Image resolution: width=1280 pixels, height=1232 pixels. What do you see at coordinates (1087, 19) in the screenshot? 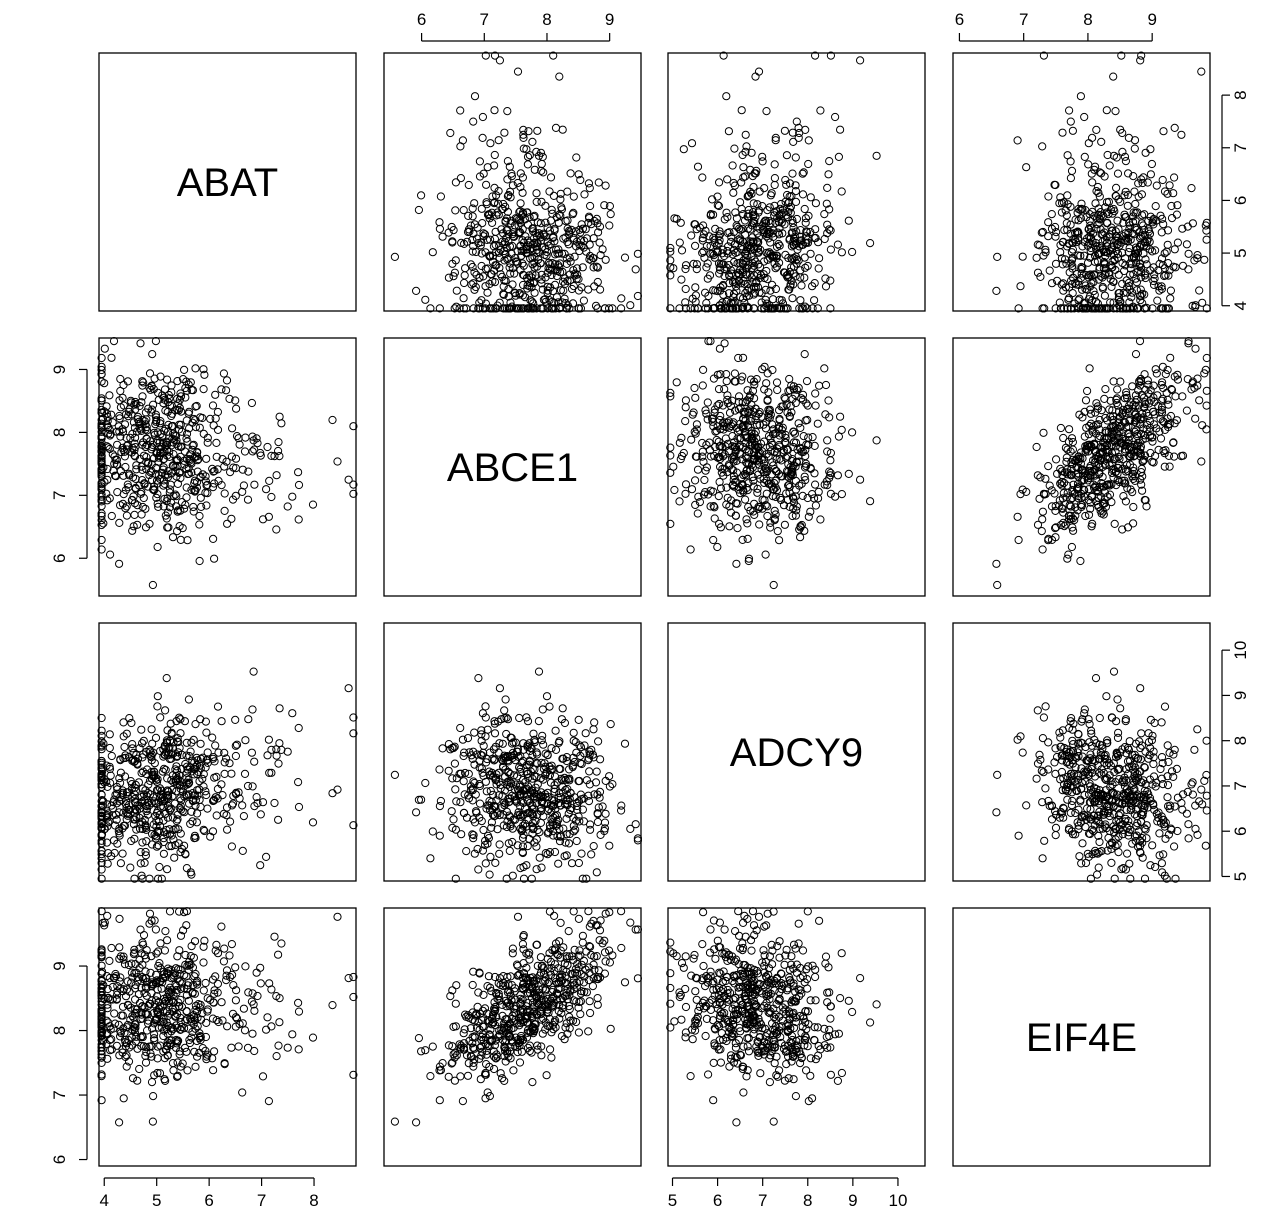
I see `tick-label-top-eif4e: 8` at bounding box center [1087, 19].